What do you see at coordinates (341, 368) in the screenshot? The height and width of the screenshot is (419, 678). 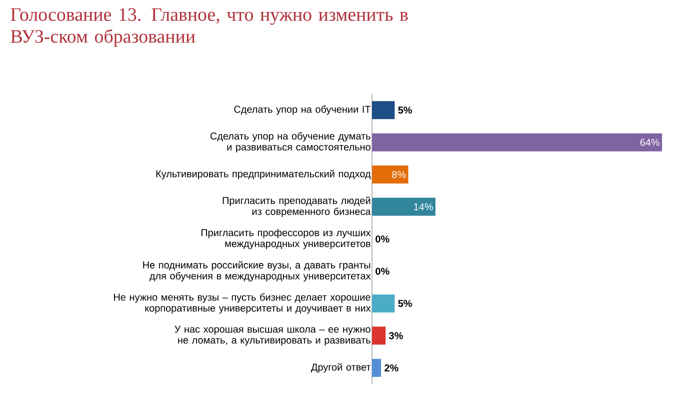 I see `y-tick-label: Другой ответ` at bounding box center [341, 368].